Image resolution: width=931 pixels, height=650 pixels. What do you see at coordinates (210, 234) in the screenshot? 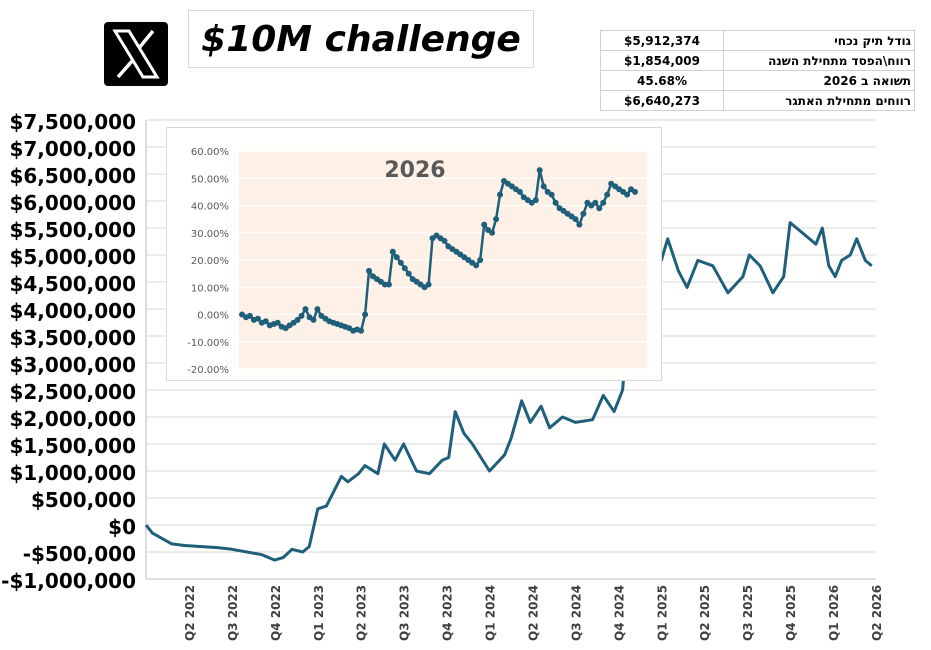
I see `inset-y-tick-label: 30.00%` at bounding box center [210, 234].